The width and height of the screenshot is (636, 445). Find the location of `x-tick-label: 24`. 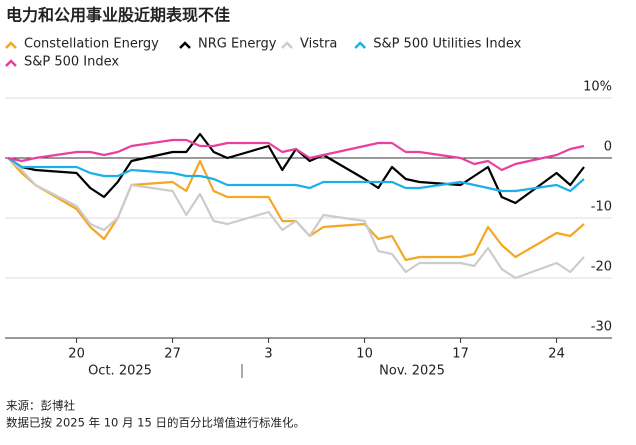

x-tick-label: 24 is located at coordinates (556, 354).